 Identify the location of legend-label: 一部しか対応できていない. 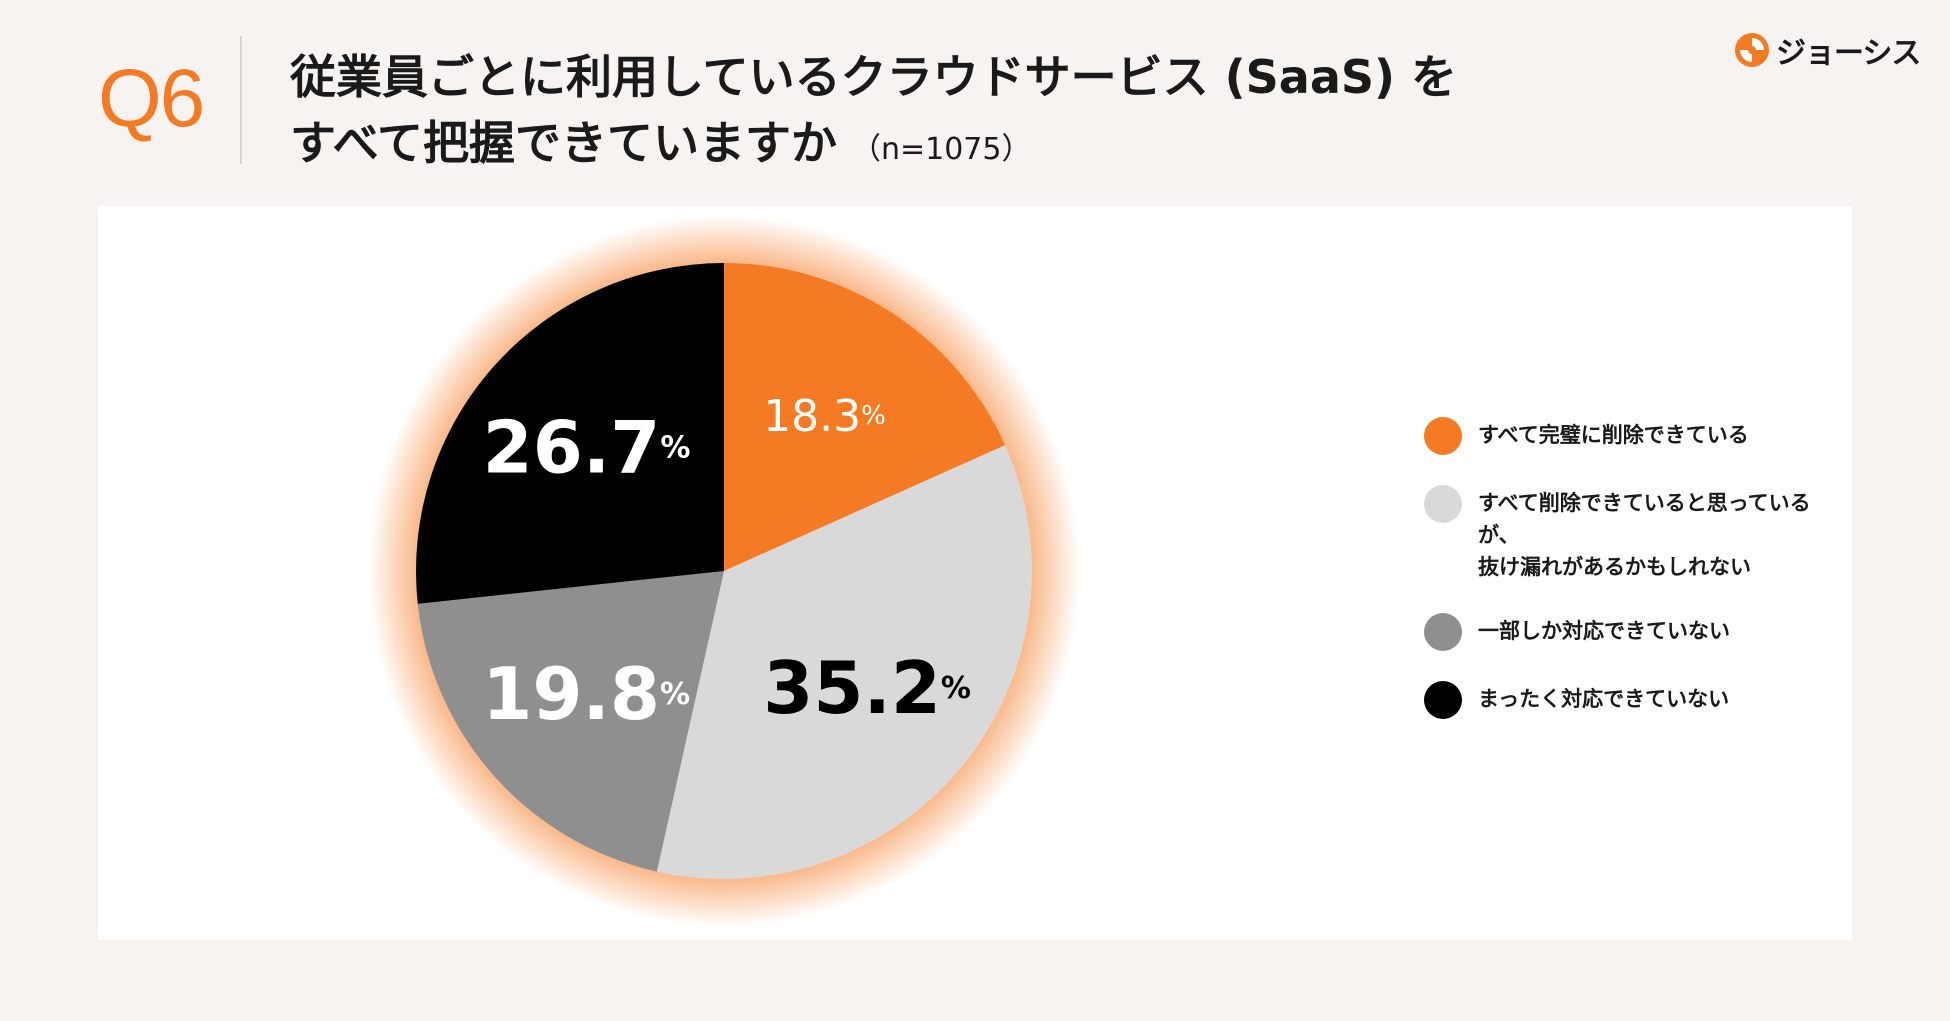
(1604, 631).